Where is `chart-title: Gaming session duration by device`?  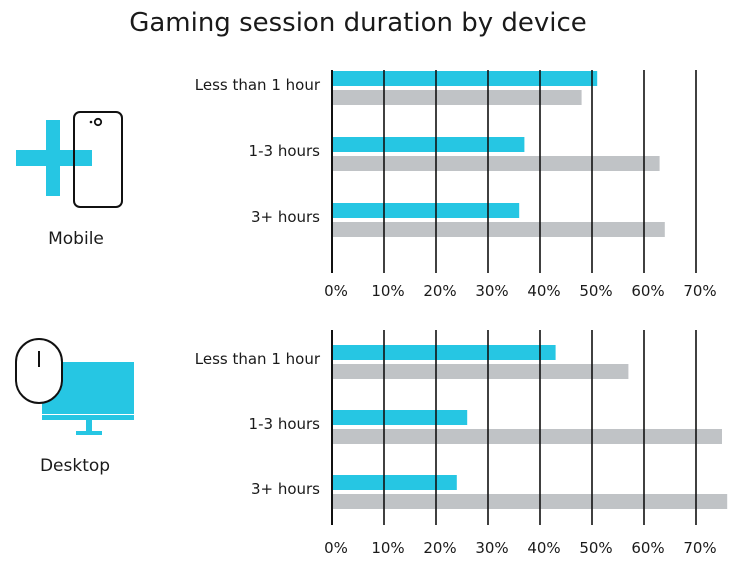 chart-title: Gaming session duration by device is located at coordinates (358, 23).